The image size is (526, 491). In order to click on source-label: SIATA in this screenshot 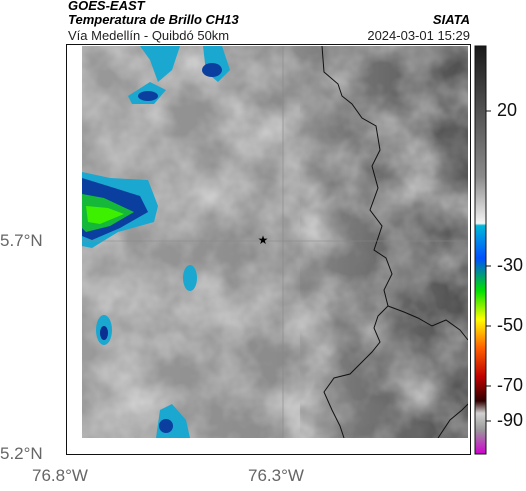, I will do `click(451, 19)`.